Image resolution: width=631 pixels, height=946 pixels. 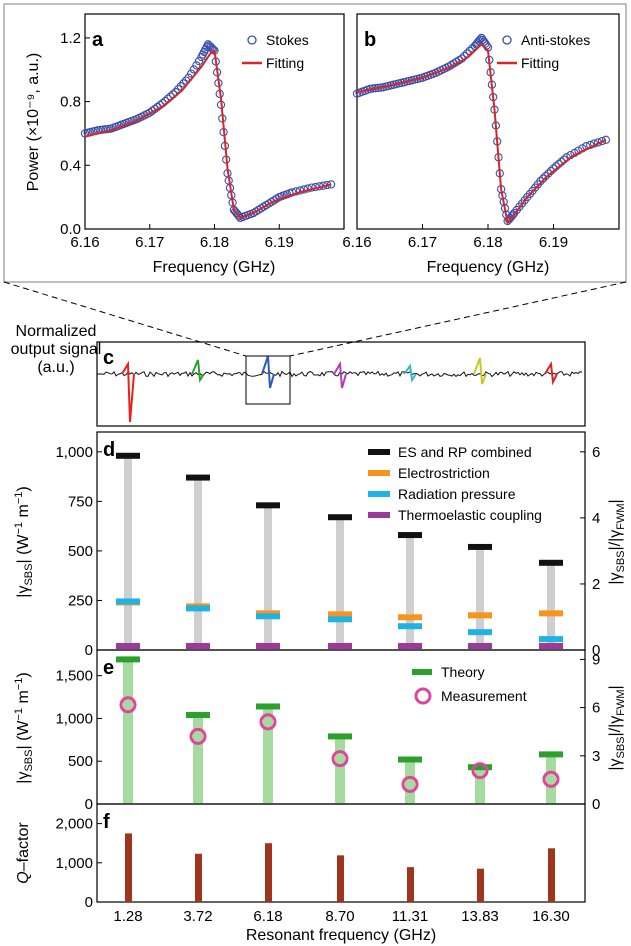 I want to click on panel-f-ylabel: Q–factor, so click(x=23, y=853).